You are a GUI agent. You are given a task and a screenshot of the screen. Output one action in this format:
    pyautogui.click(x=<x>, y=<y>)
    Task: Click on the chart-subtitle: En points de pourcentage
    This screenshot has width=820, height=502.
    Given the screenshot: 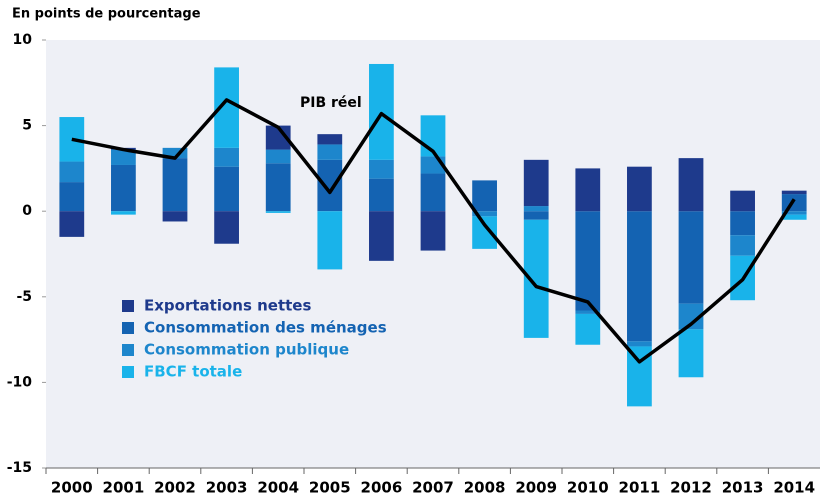 What is the action you would take?
    pyautogui.click(x=106, y=14)
    